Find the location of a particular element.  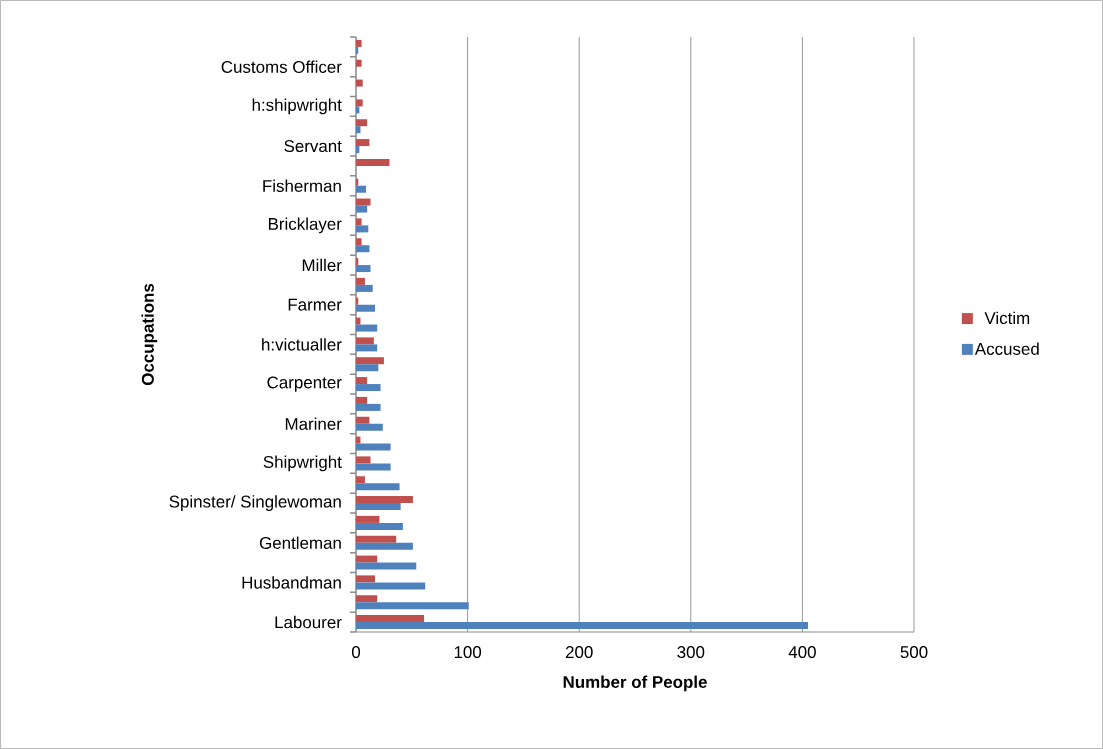

x-tick-label: 200 is located at coordinates (579, 652).